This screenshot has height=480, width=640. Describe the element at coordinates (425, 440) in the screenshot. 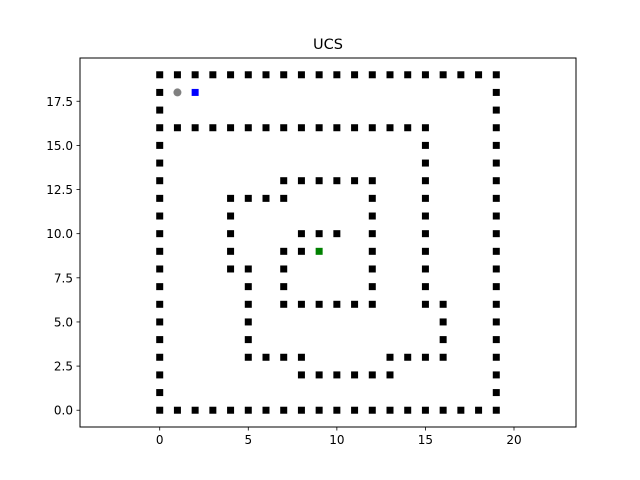

I see `x-tick-label: 15` at that location.